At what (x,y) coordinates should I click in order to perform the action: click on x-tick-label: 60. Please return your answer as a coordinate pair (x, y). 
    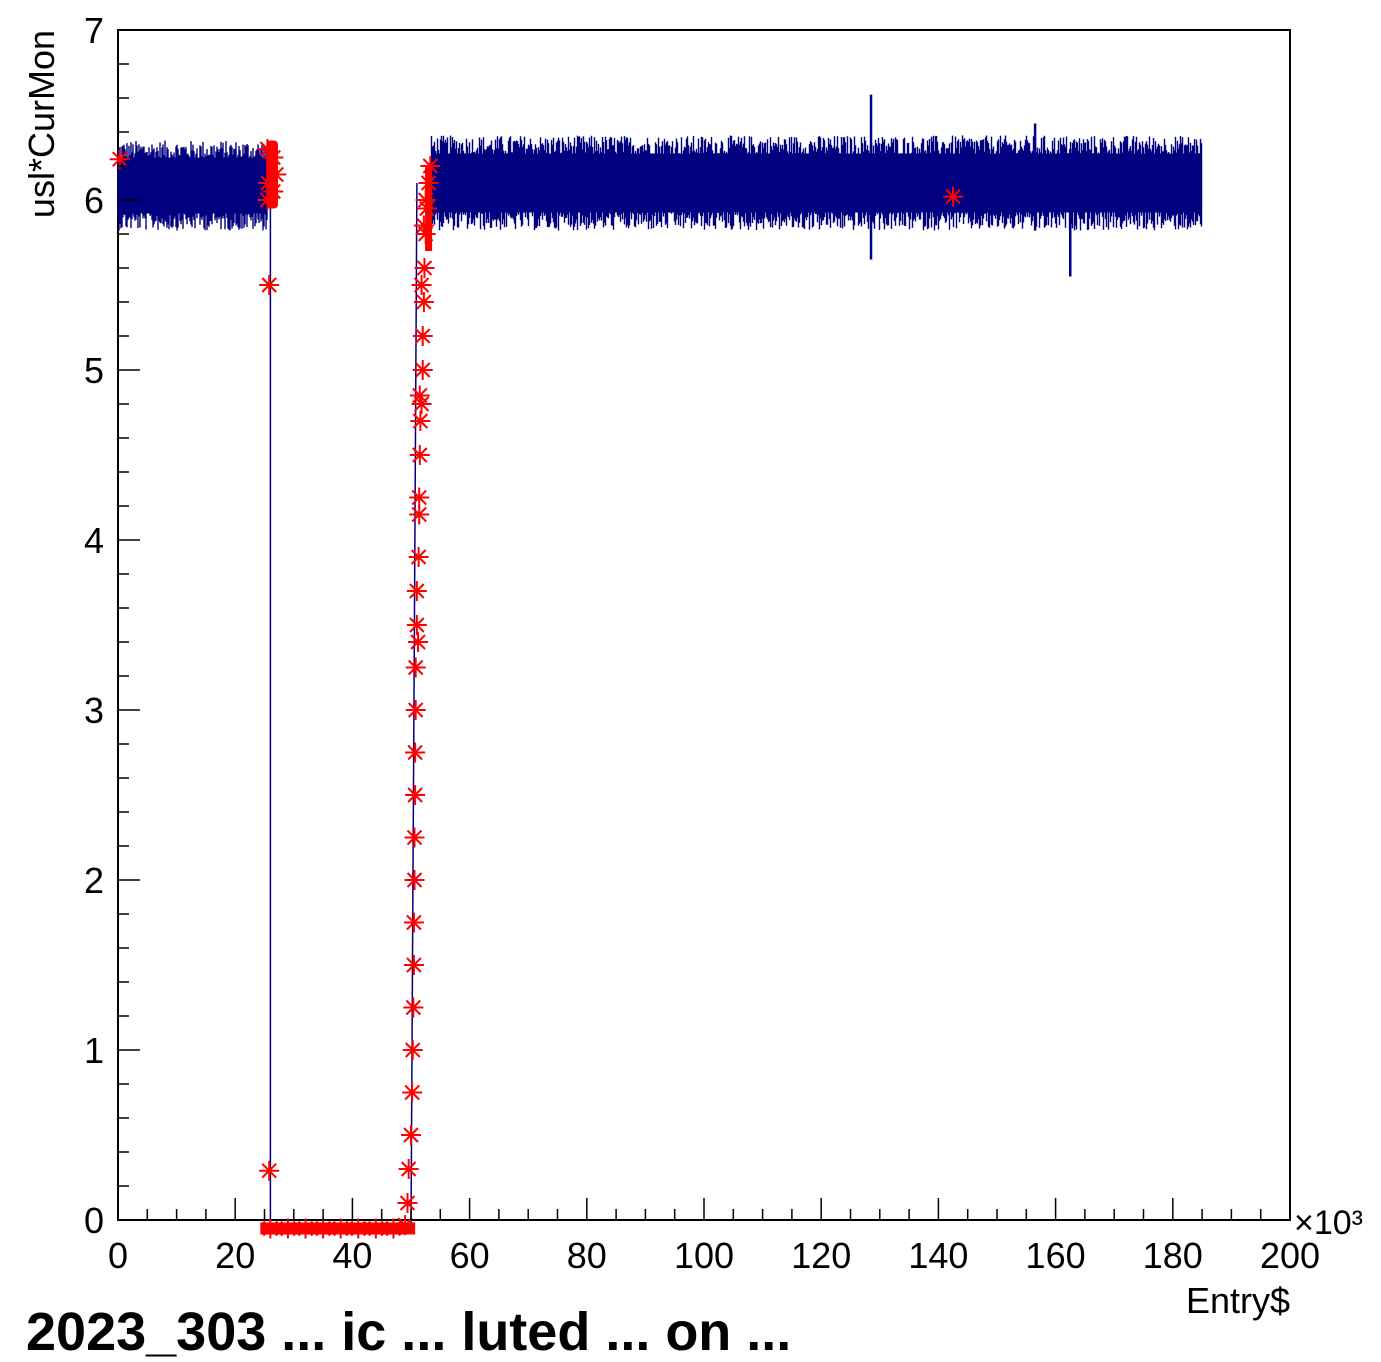
    Looking at the image, I should click on (470, 1255).